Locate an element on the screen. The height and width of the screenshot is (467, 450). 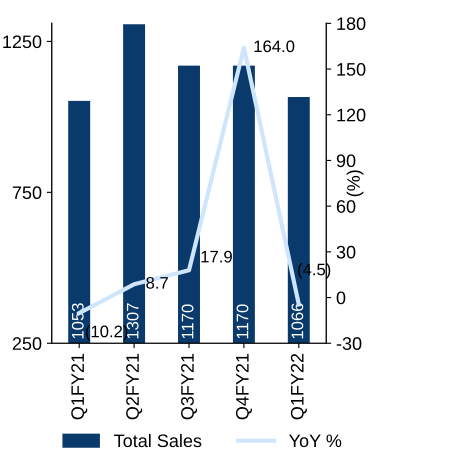
x-tick-label: Q2FY21 is located at coordinates (134, 387).